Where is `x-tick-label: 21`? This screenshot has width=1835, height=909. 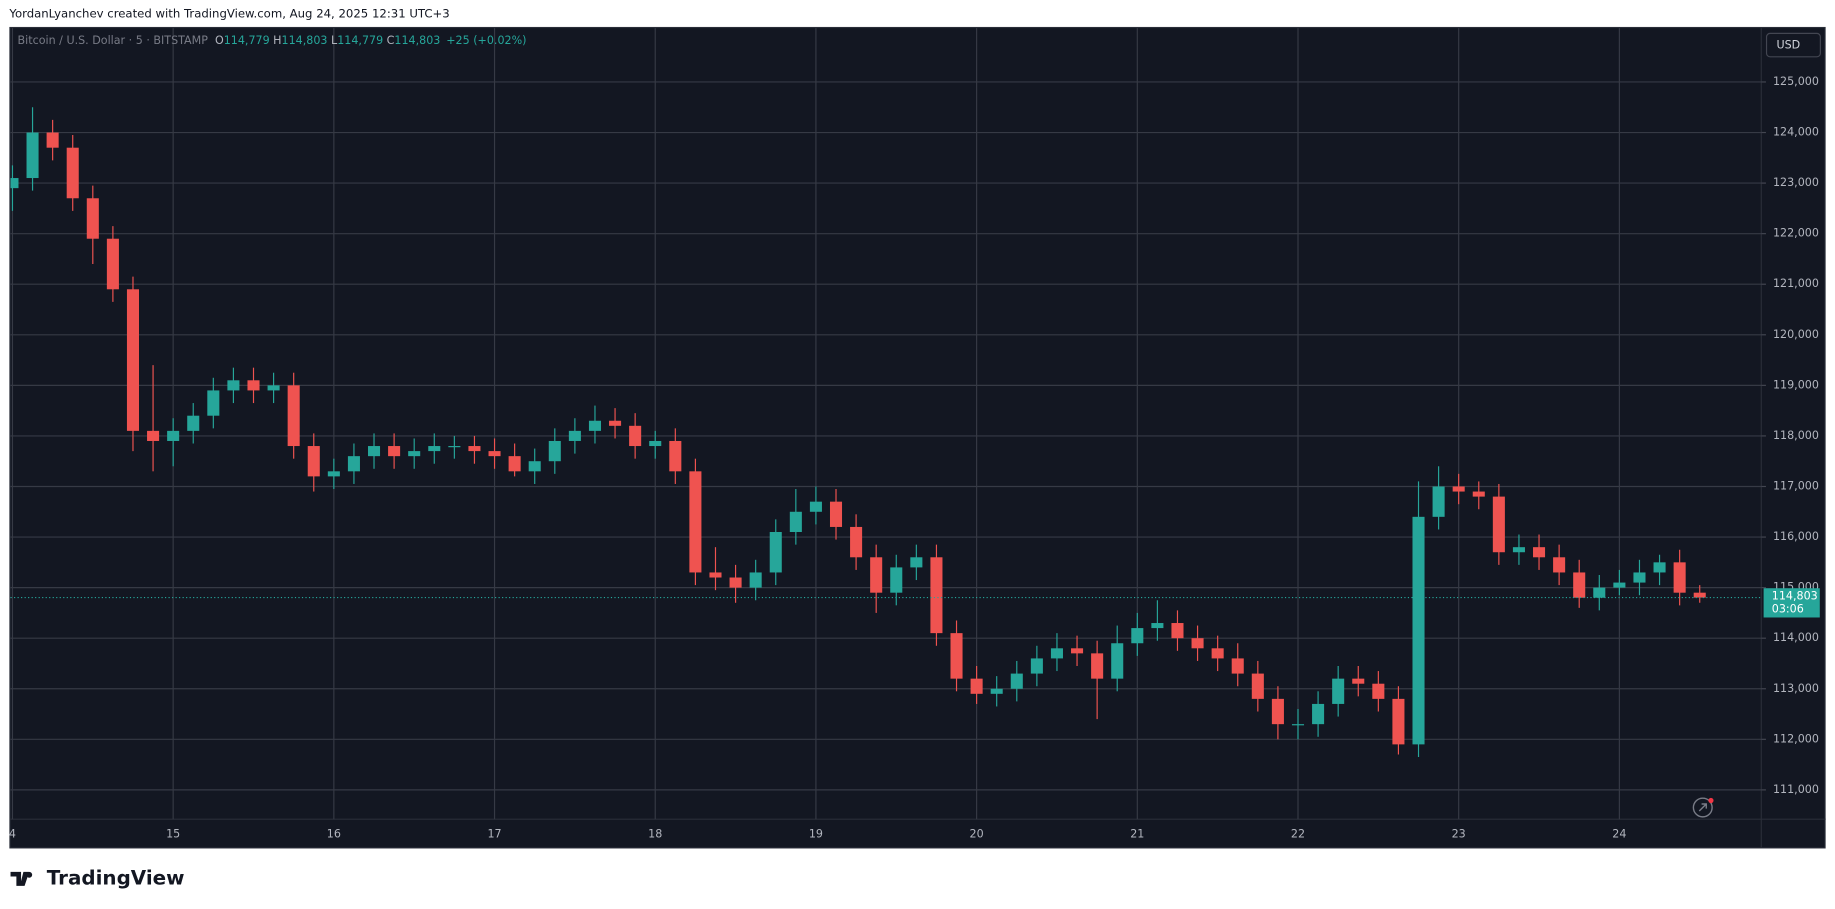
x-tick-label: 21 is located at coordinates (1137, 833).